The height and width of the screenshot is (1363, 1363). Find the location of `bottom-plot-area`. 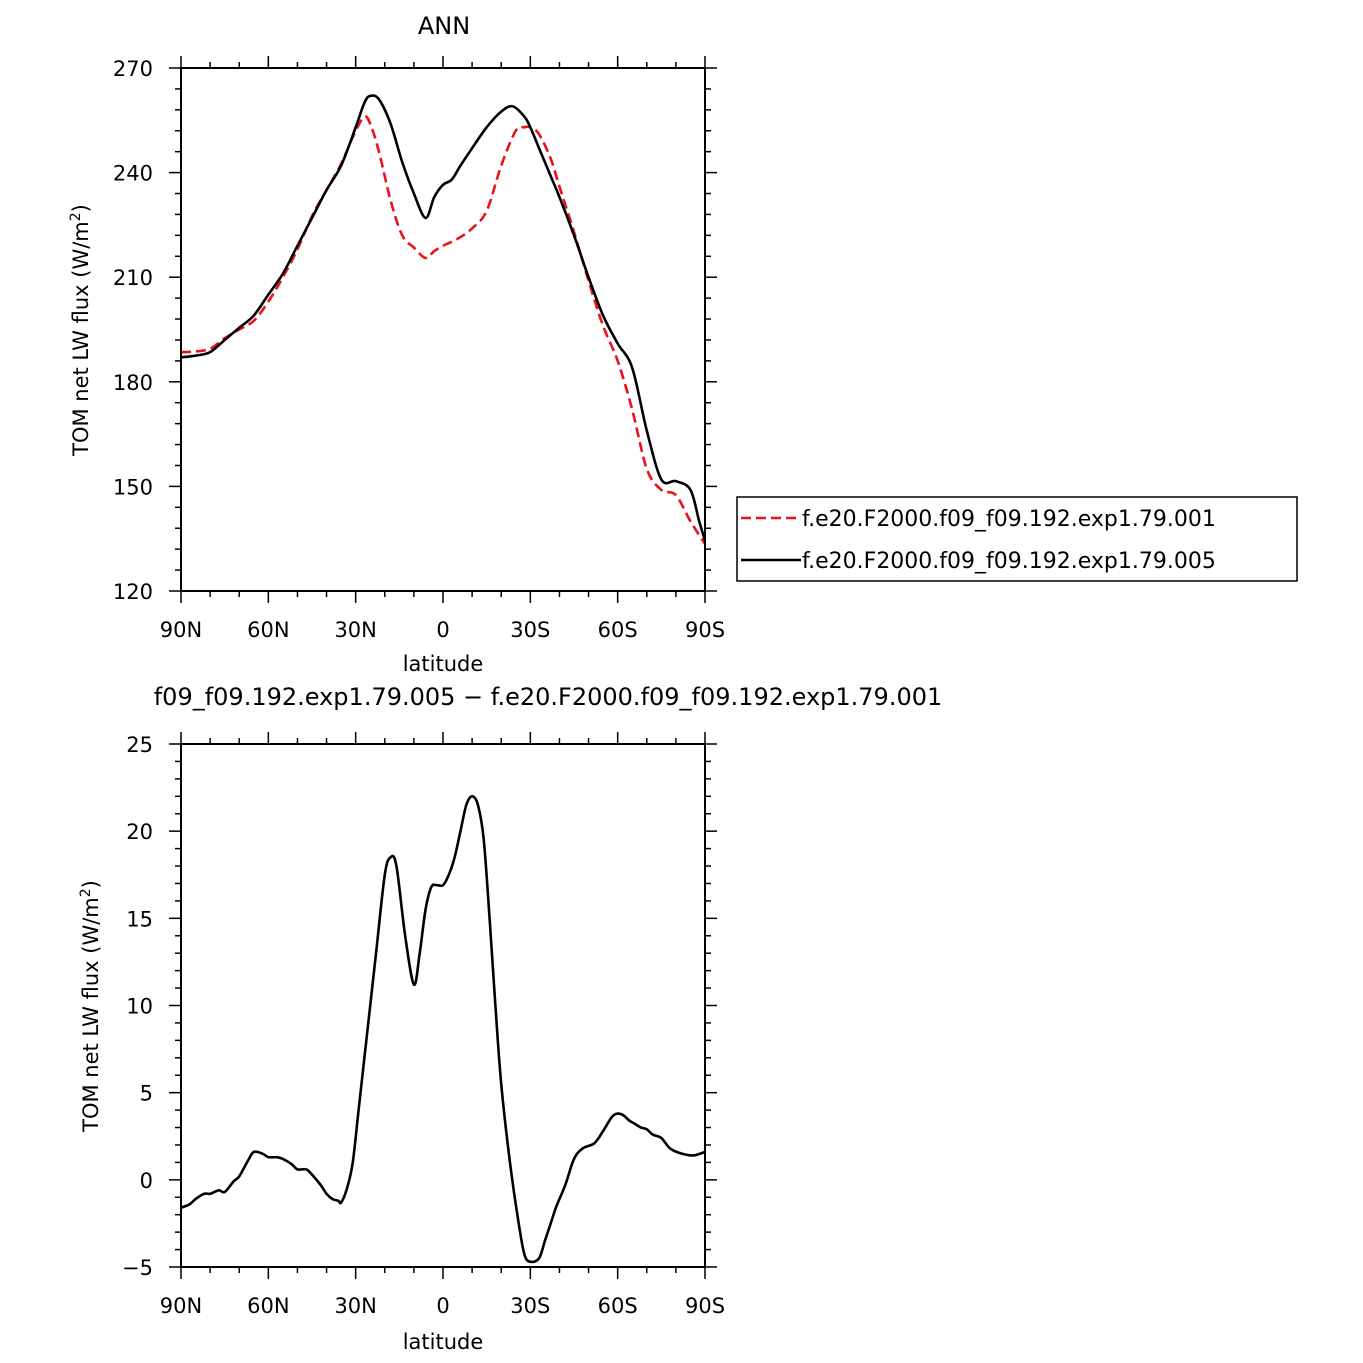

bottom-plot-area is located at coordinates (443, 1029).